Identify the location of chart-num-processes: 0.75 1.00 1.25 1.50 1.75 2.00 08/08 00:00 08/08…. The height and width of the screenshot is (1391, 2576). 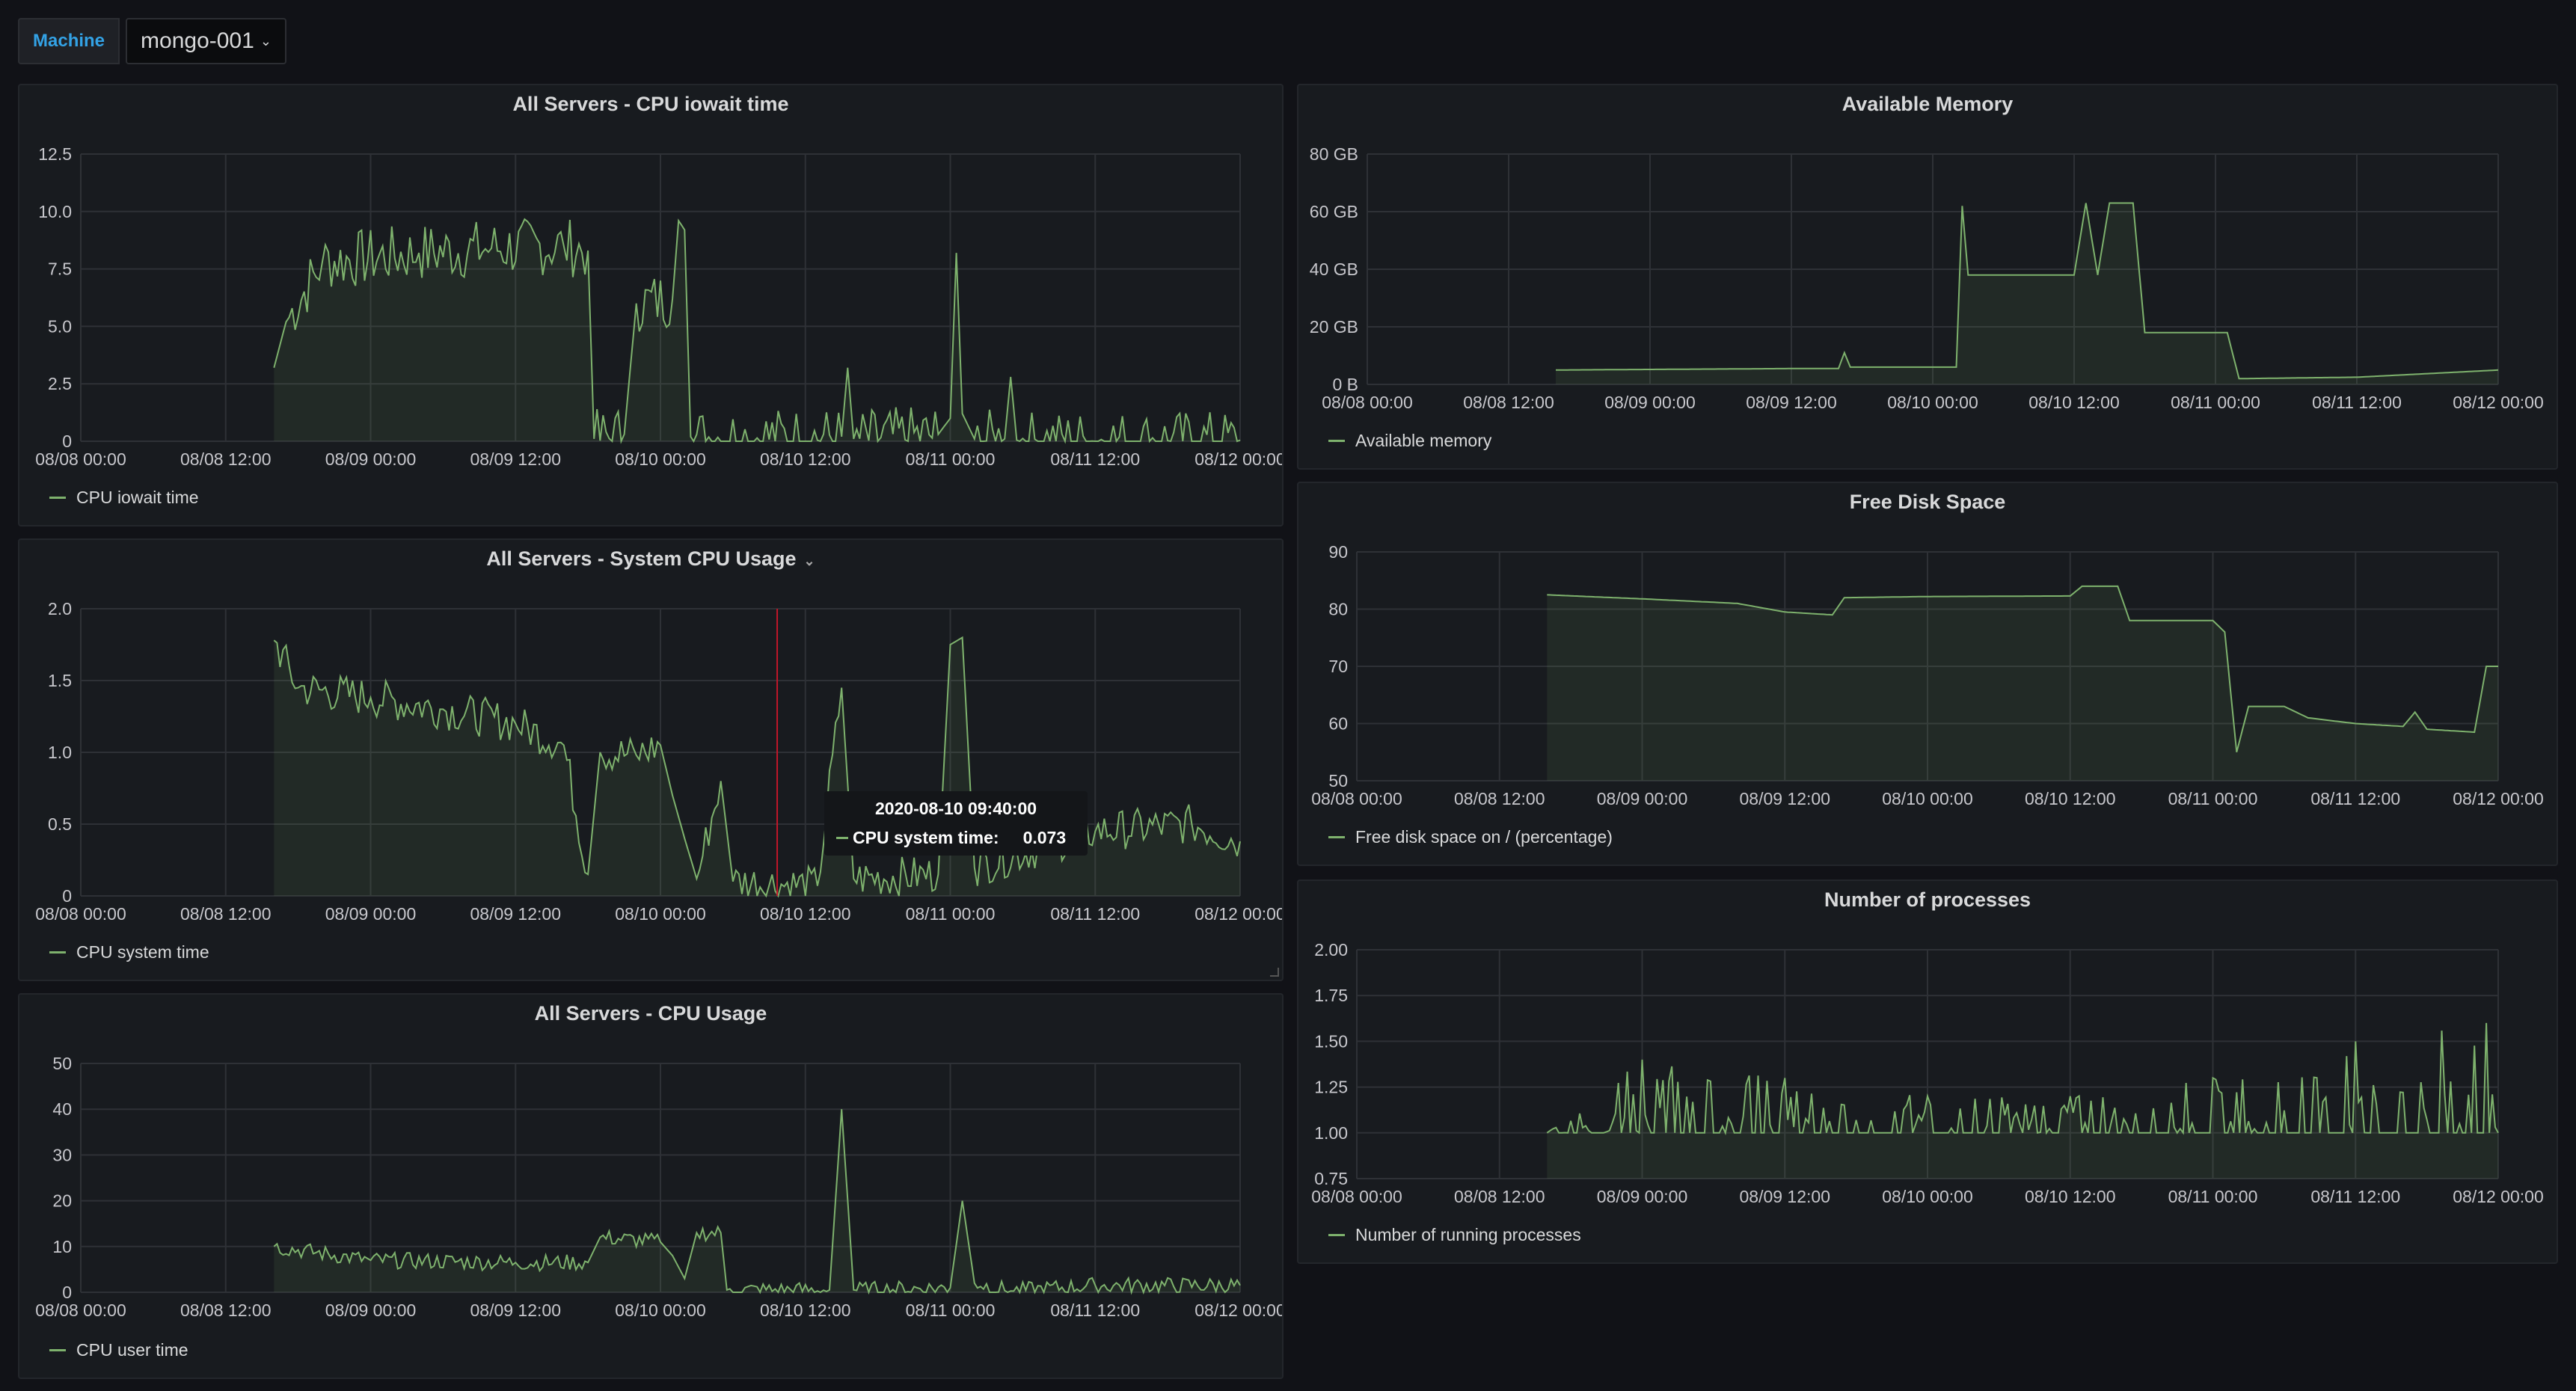
(1927, 1071).